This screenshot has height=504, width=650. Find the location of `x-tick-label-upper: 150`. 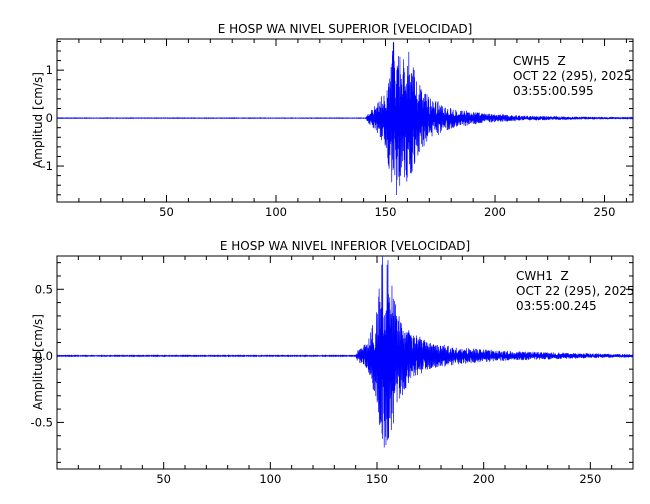

x-tick-label-upper: 150 is located at coordinates (386, 212).